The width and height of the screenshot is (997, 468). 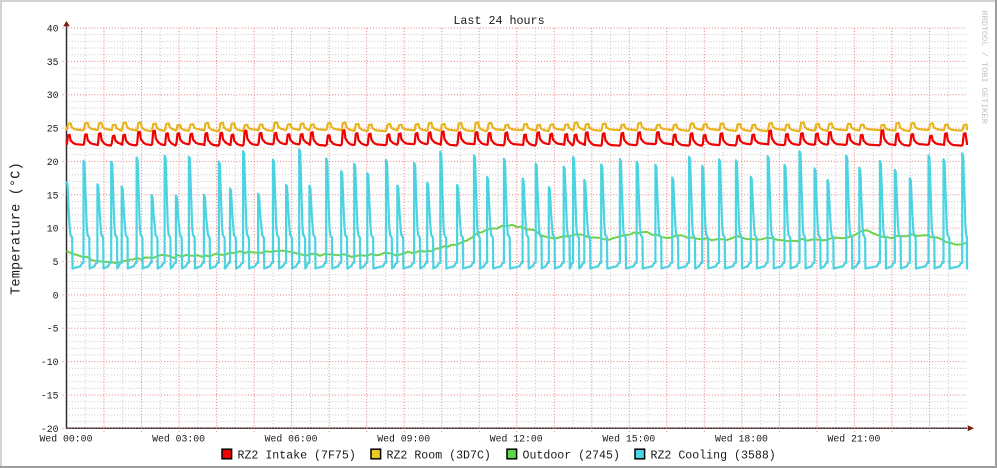 I want to click on svg-text: 20, so click(x=53, y=162).